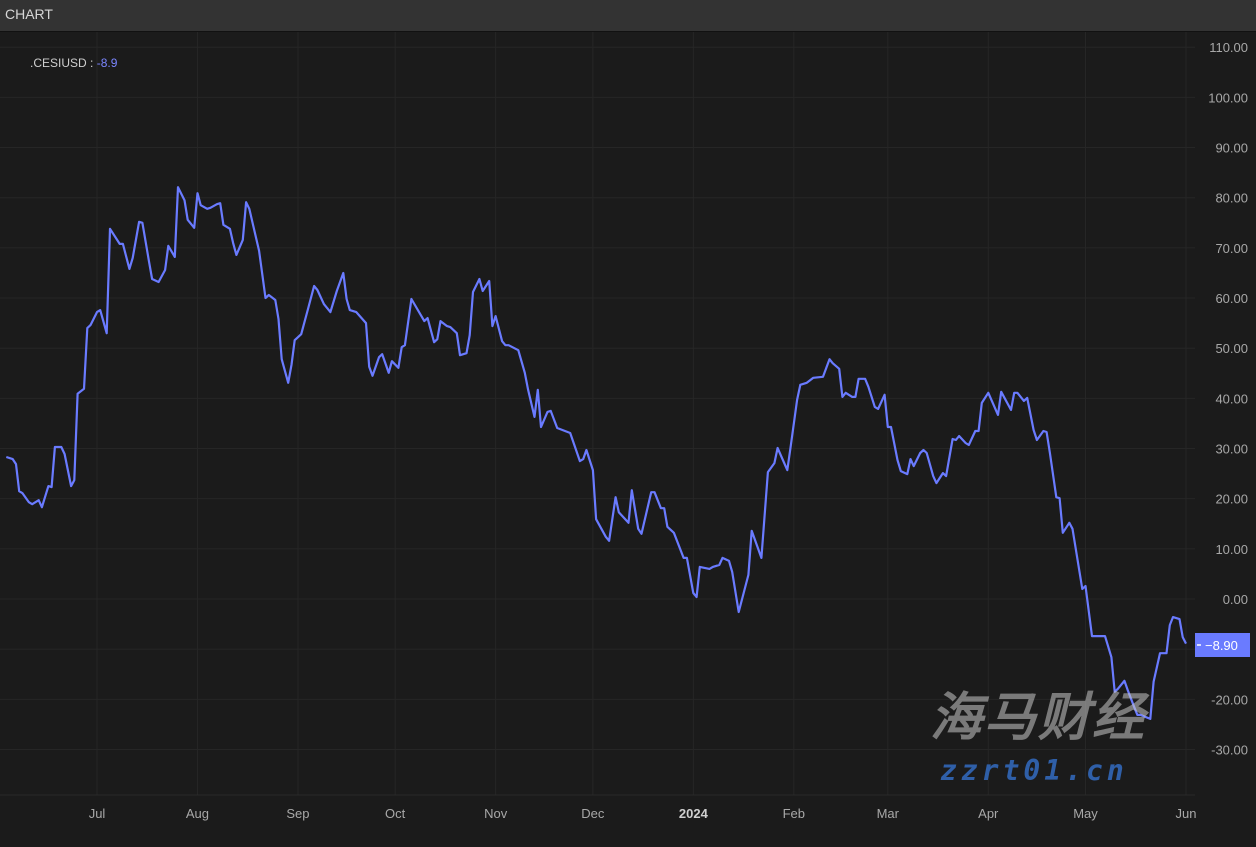  What do you see at coordinates (1038, 718) in the screenshot?
I see `watermark-logo: 海马财经` at bounding box center [1038, 718].